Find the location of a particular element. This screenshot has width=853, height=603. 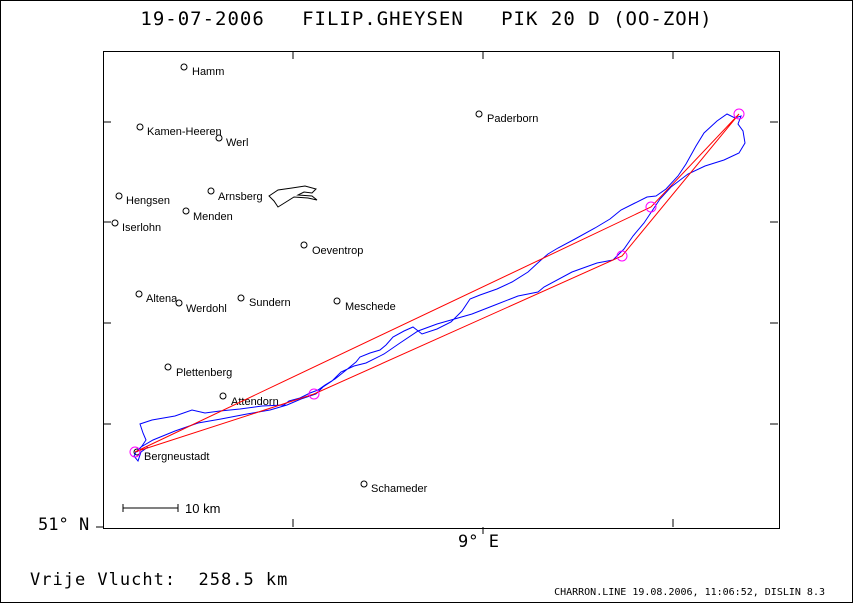

city-marker: Altena is located at coordinates (156, 297).